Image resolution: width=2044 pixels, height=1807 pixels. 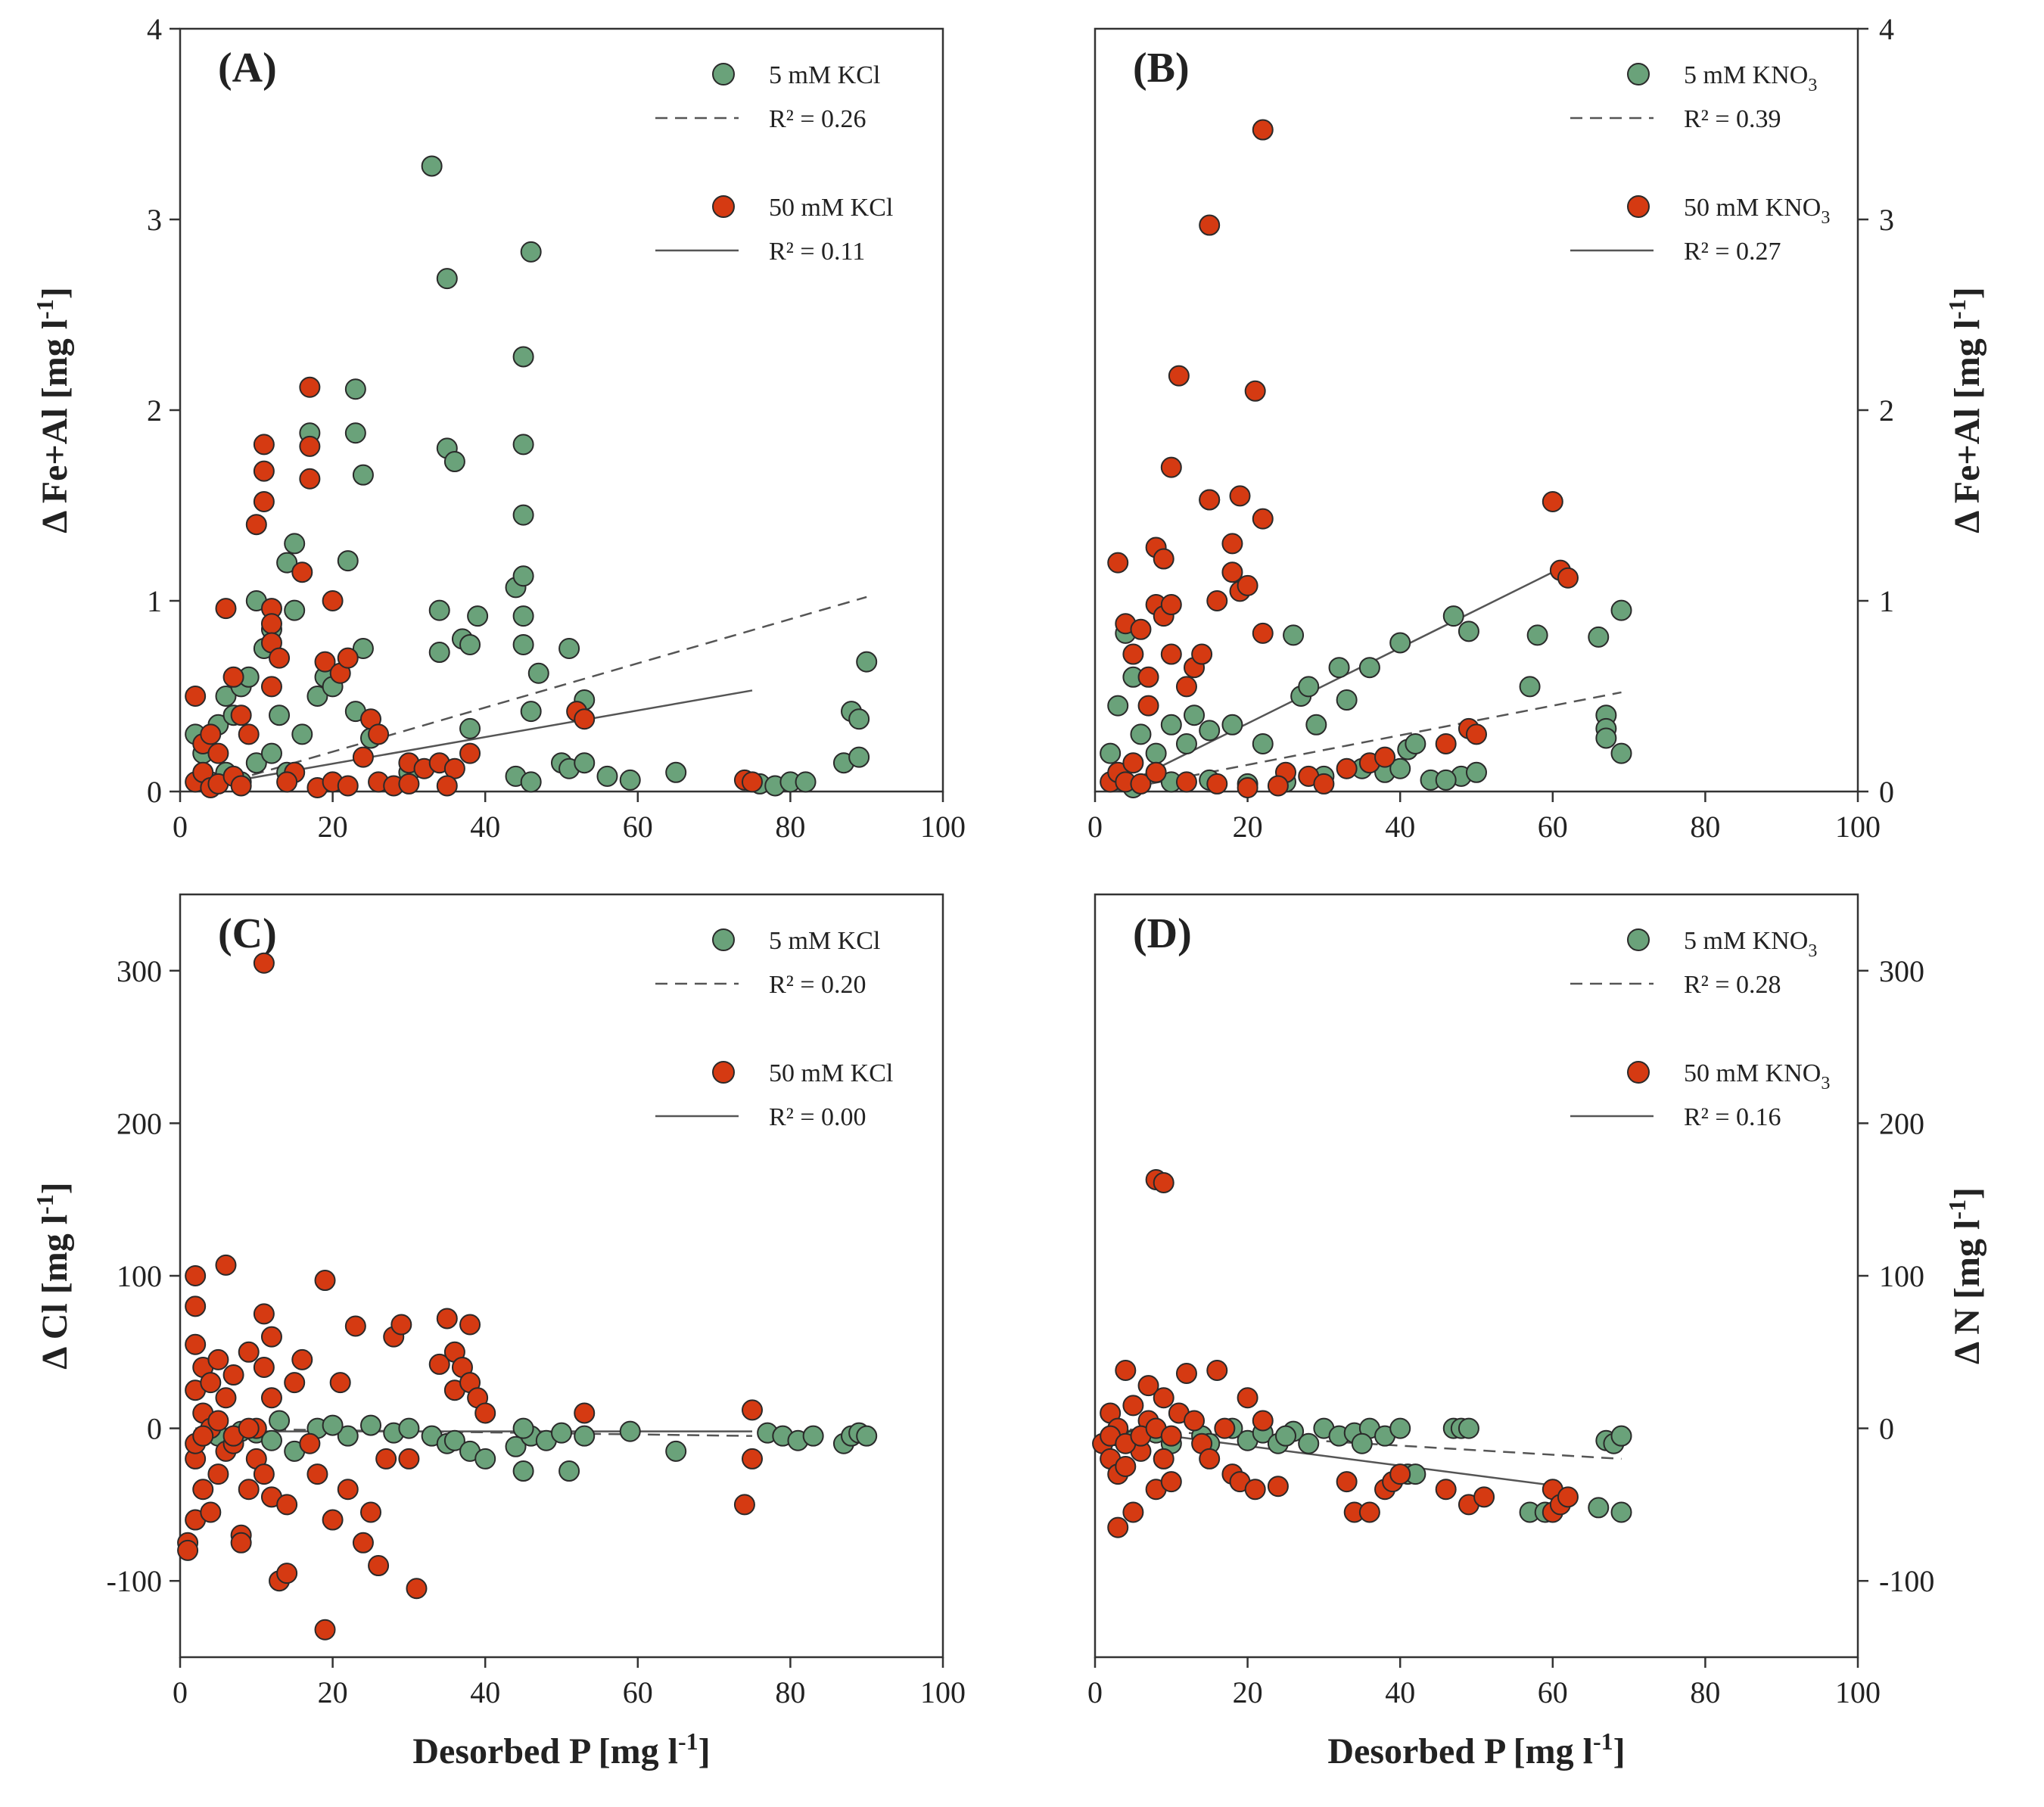 I want to click on panel-b-x-tick-label: 80, so click(x=1705, y=827).